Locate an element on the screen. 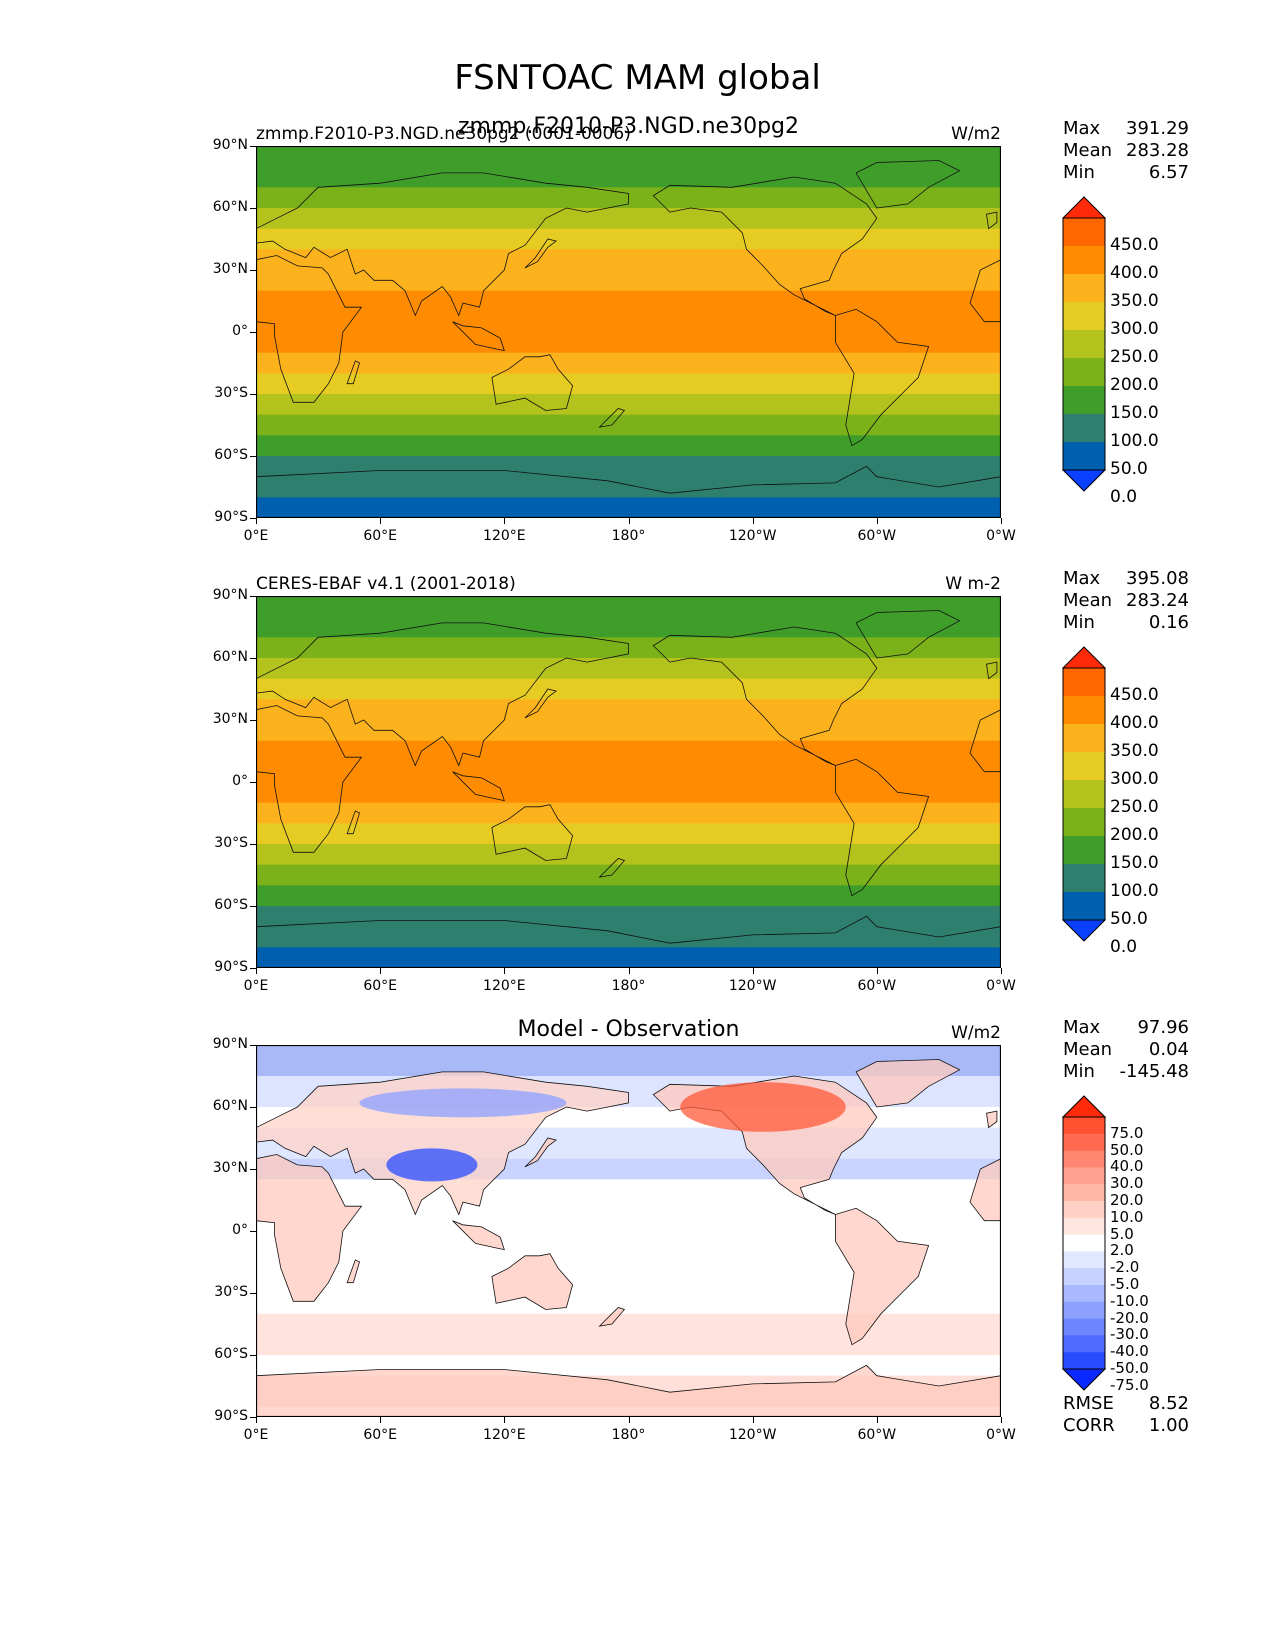 The height and width of the screenshot is (1650, 1275). colorbar-tick-label: 150.0 is located at coordinates (1134, 863).